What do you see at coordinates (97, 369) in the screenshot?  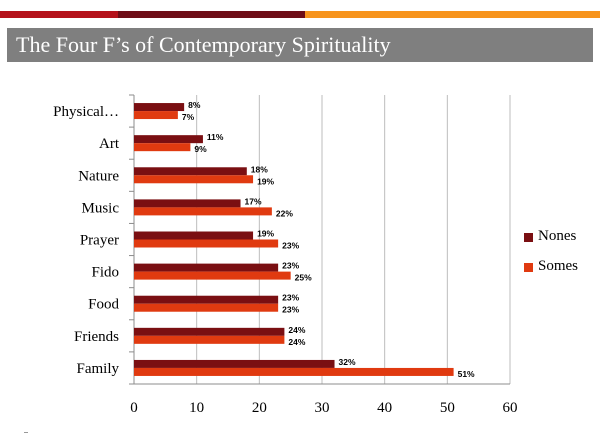 I see `category-label: Family` at bounding box center [97, 369].